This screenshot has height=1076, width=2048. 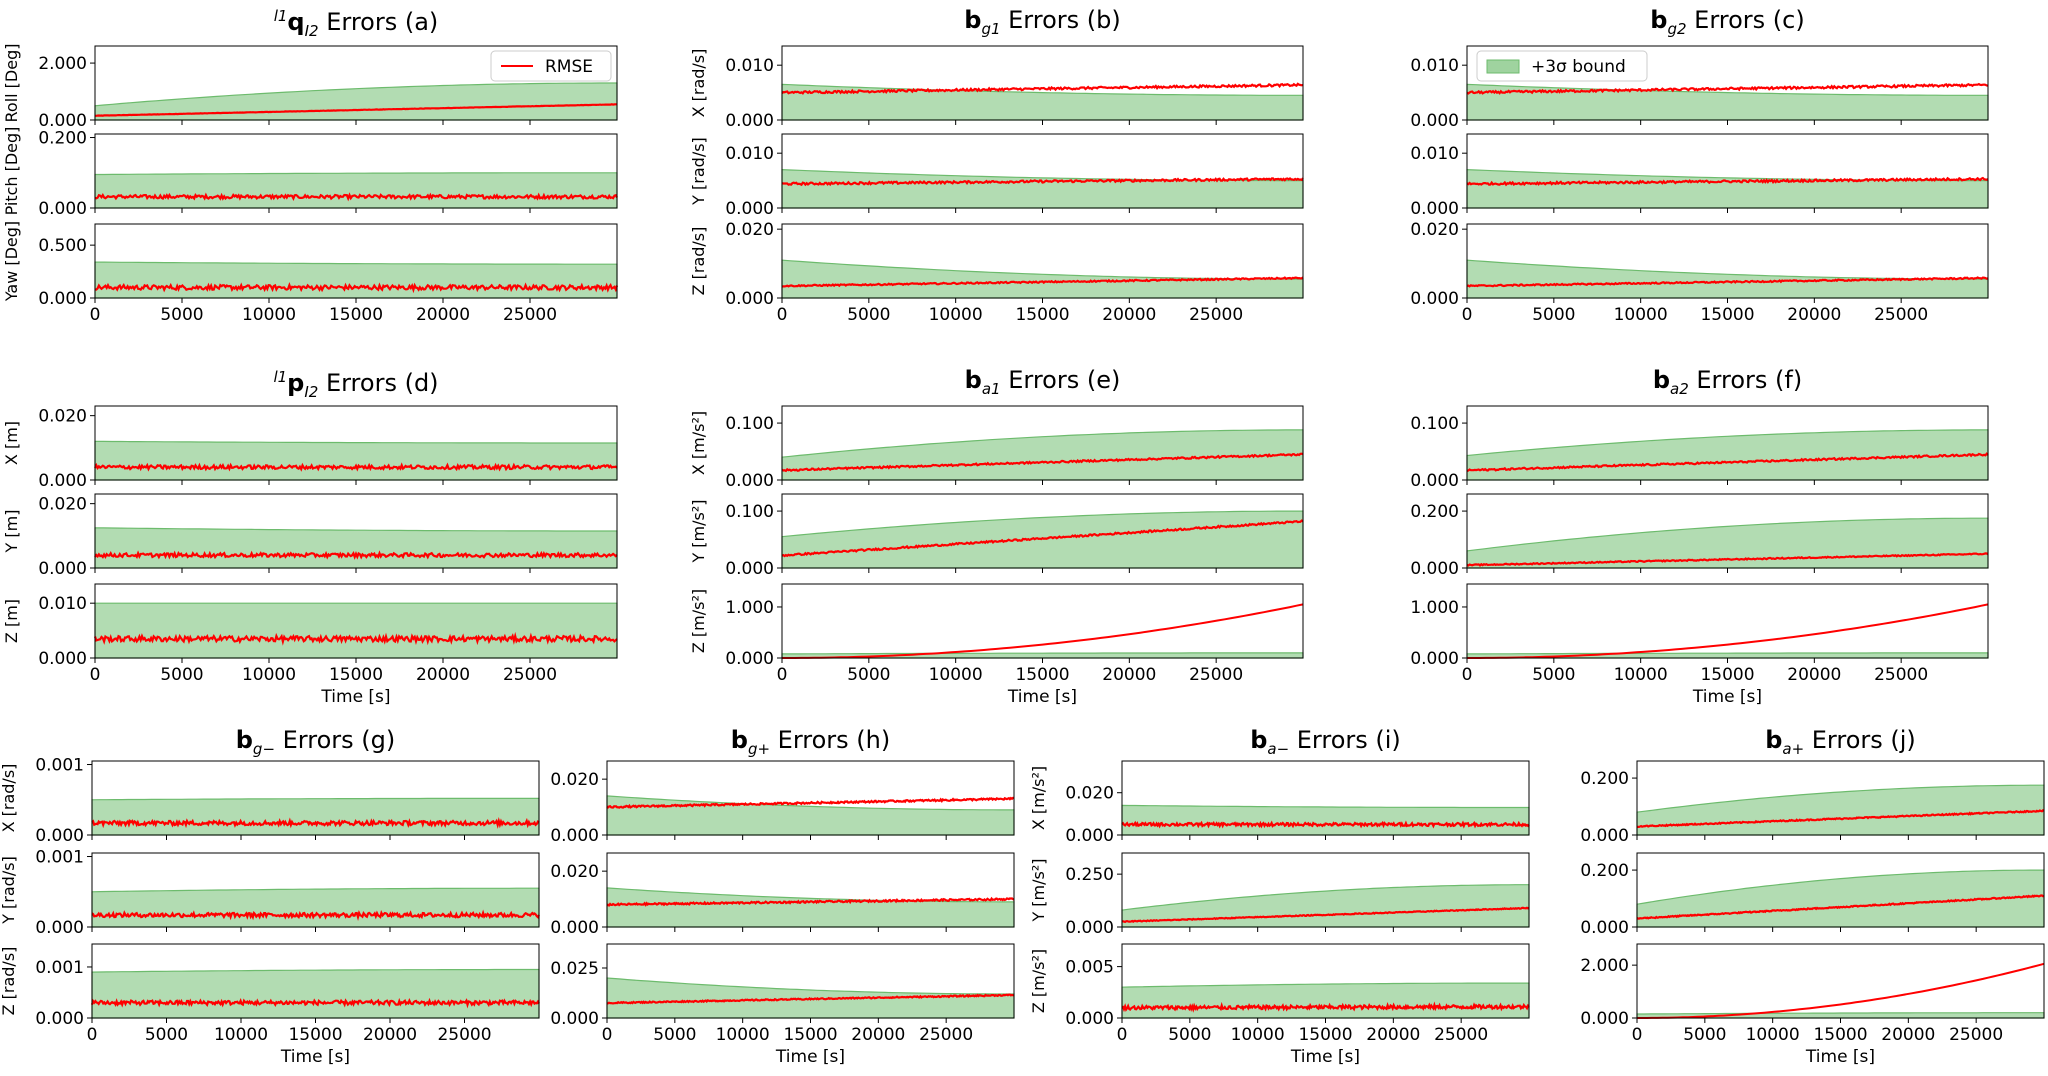 What do you see at coordinates (698, 261) in the screenshot?
I see `y-axis-label: Z [rad/s]` at bounding box center [698, 261].